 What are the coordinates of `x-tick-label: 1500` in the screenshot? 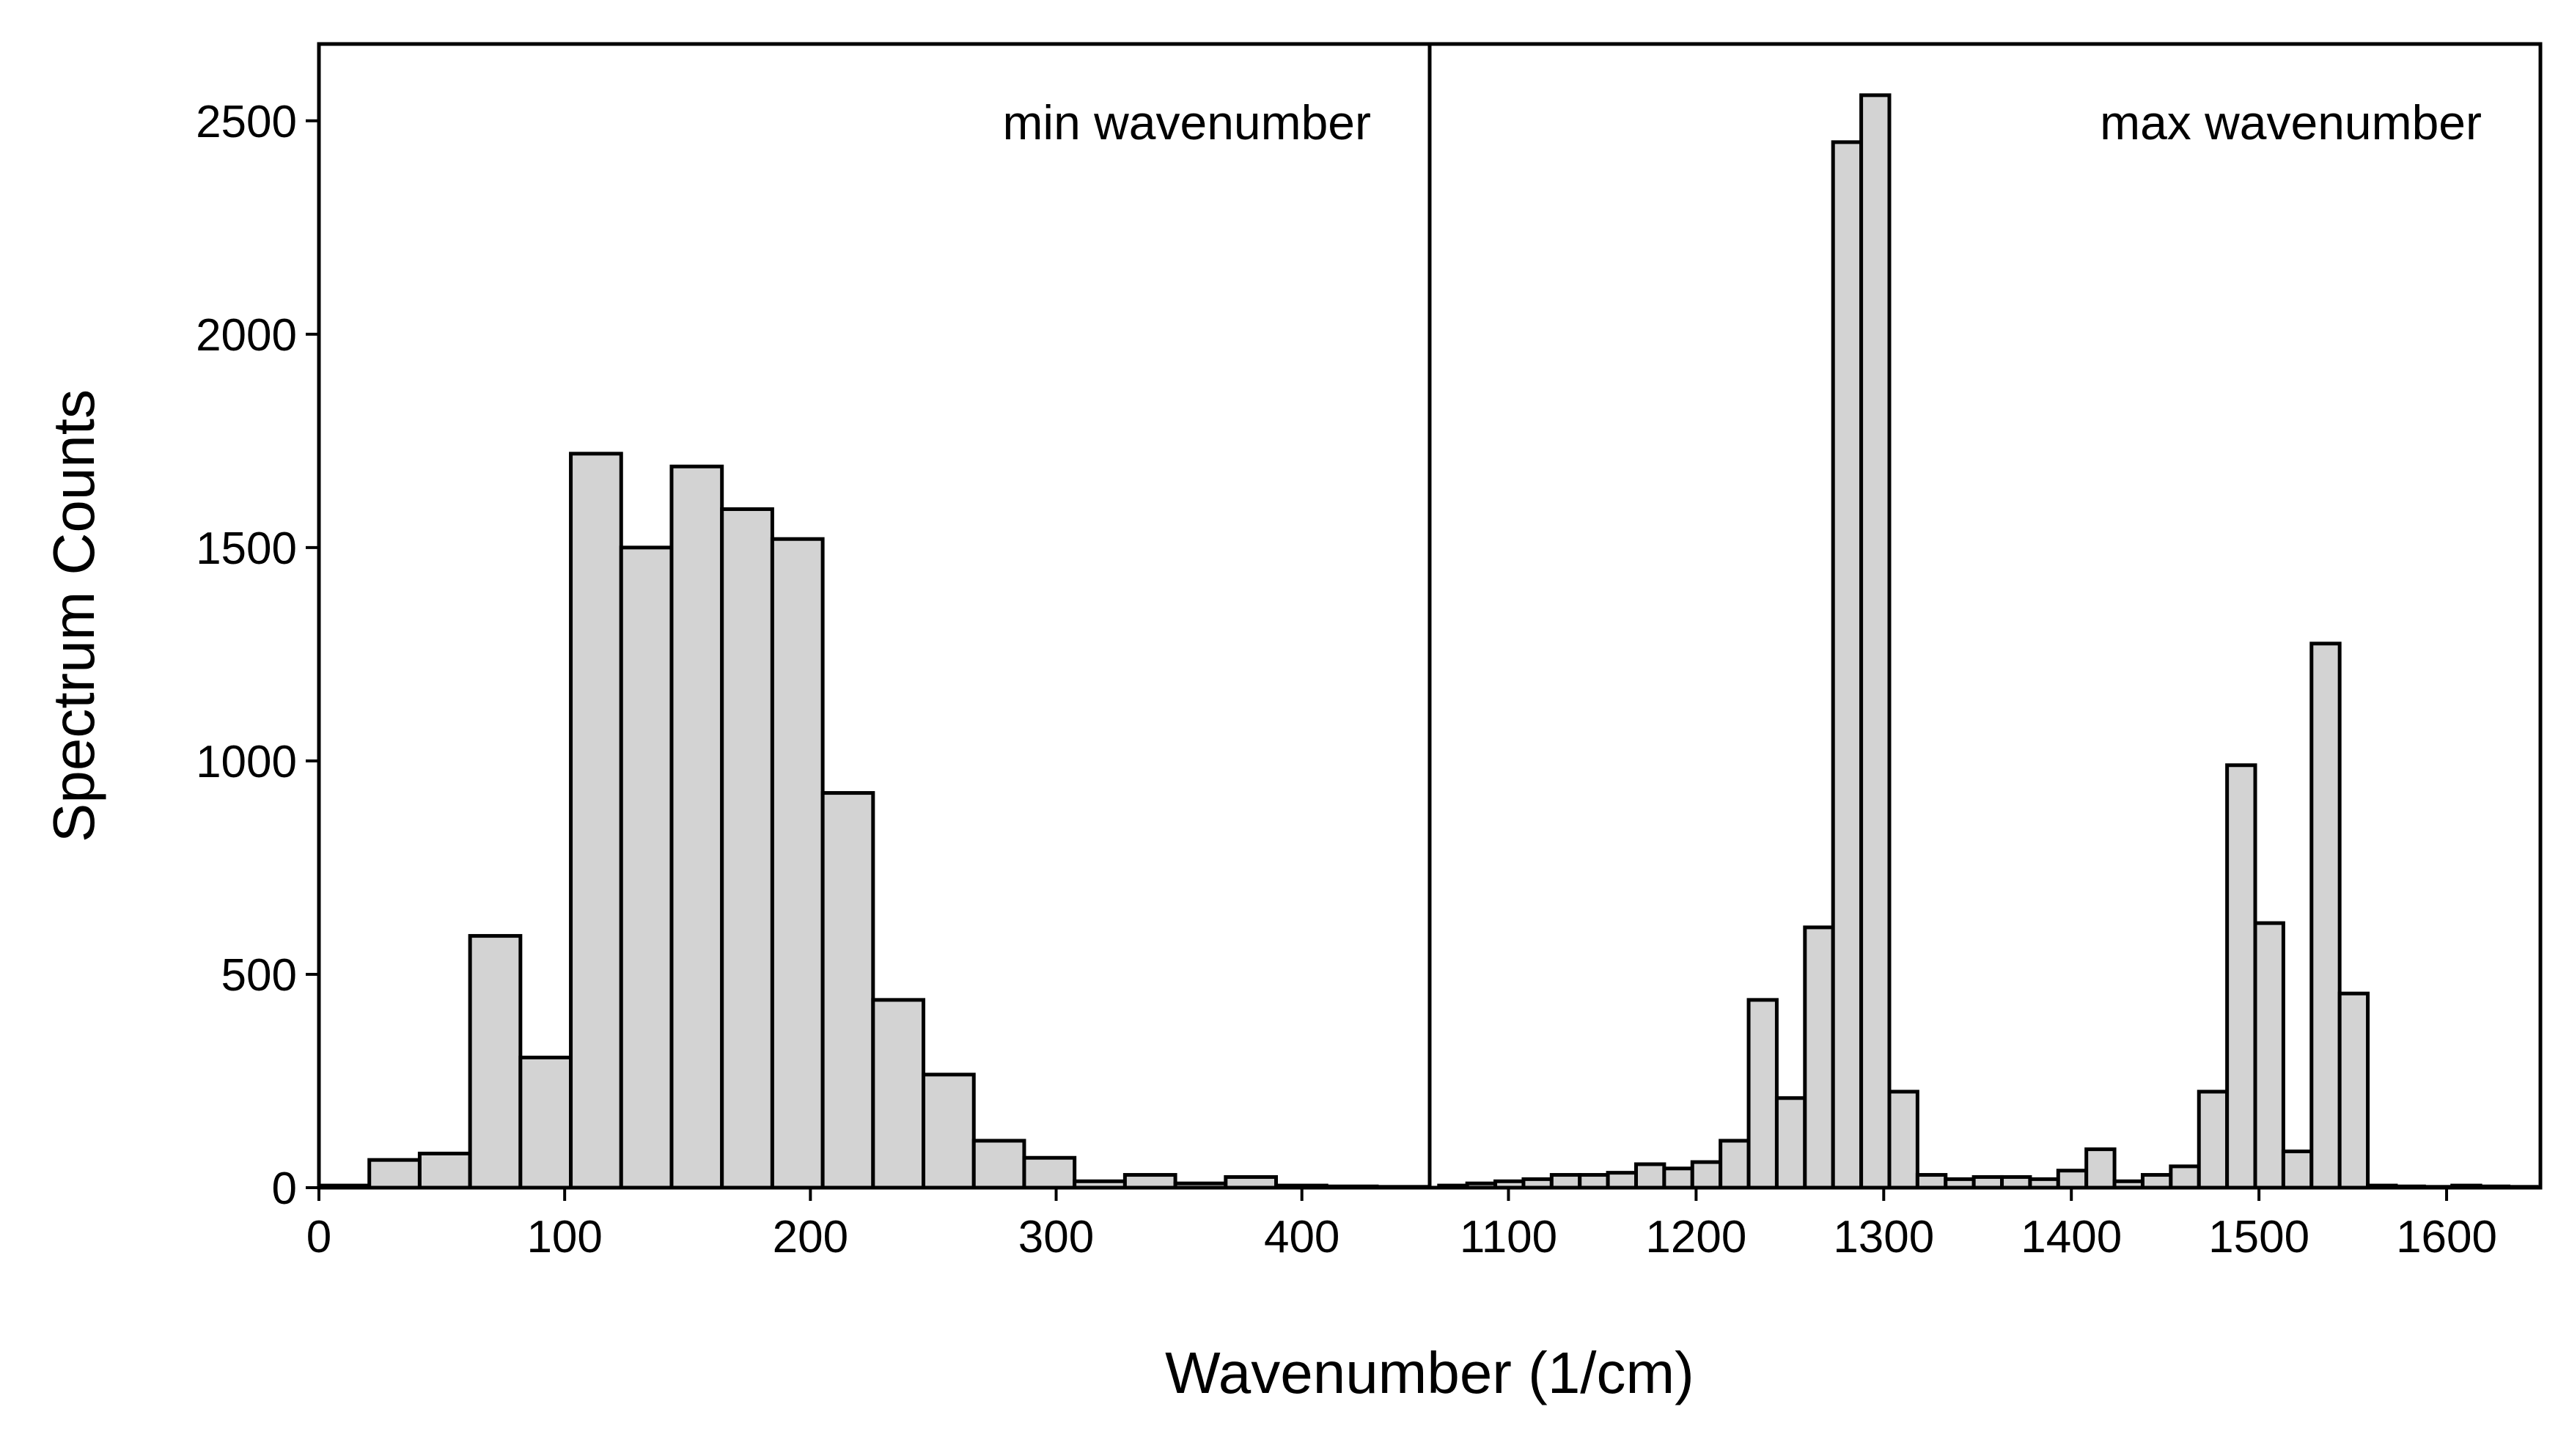 It's located at (2258, 1237).